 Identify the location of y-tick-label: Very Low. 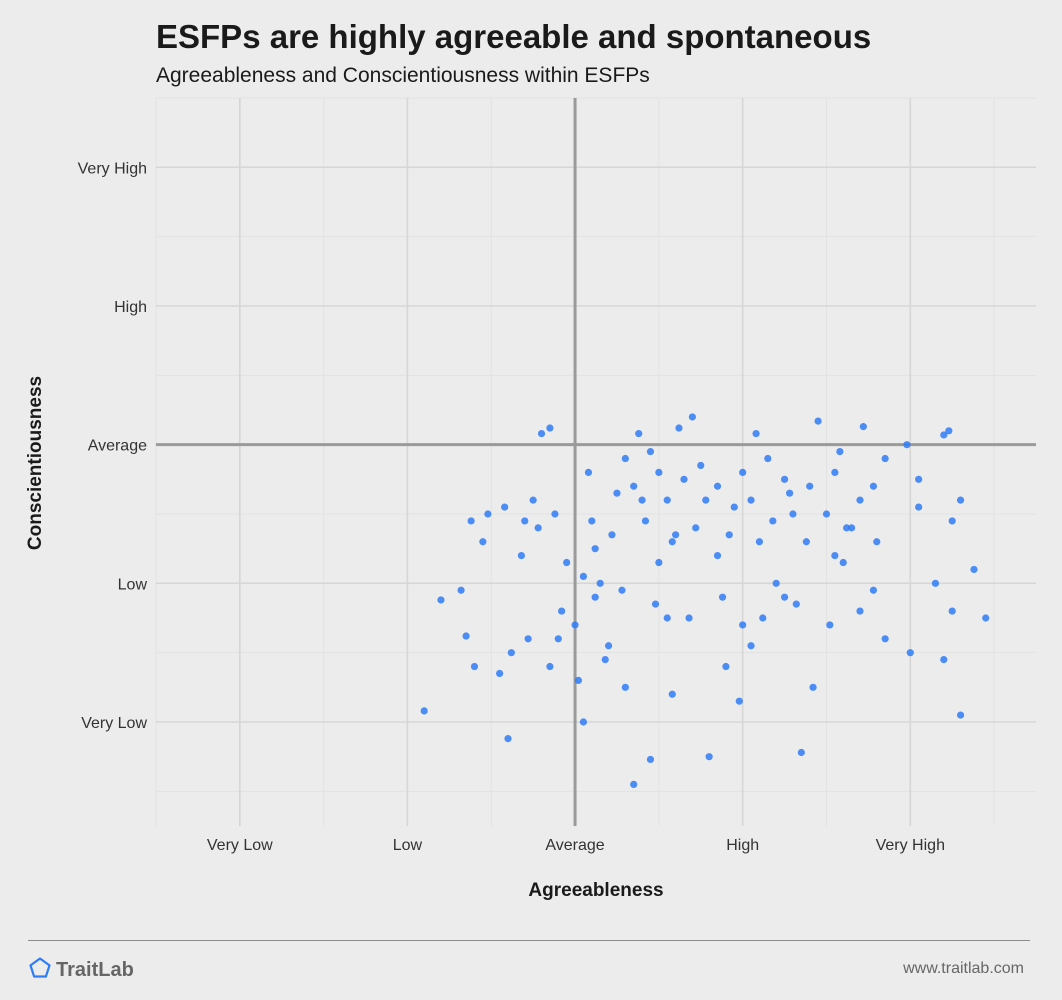
(114, 723).